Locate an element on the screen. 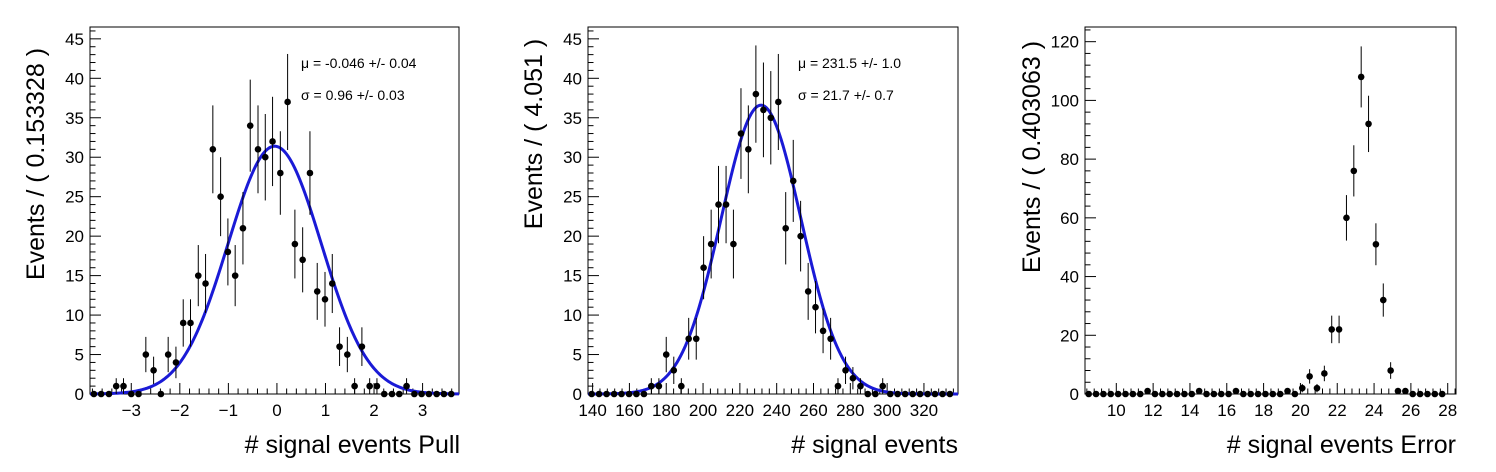  signal-x-tick-label: 180 is located at coordinates (666, 410).